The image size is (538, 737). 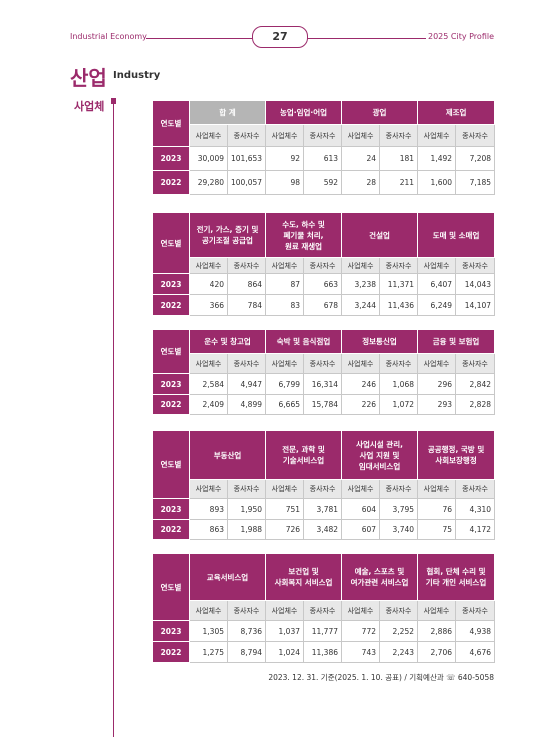 I want to click on data-cell: 4,310, so click(x=475, y=509).